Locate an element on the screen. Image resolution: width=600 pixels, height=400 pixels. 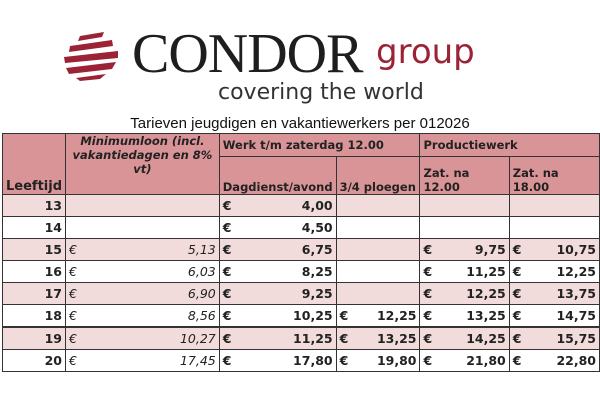
sat18-value: 12,25 is located at coordinates (576, 271).